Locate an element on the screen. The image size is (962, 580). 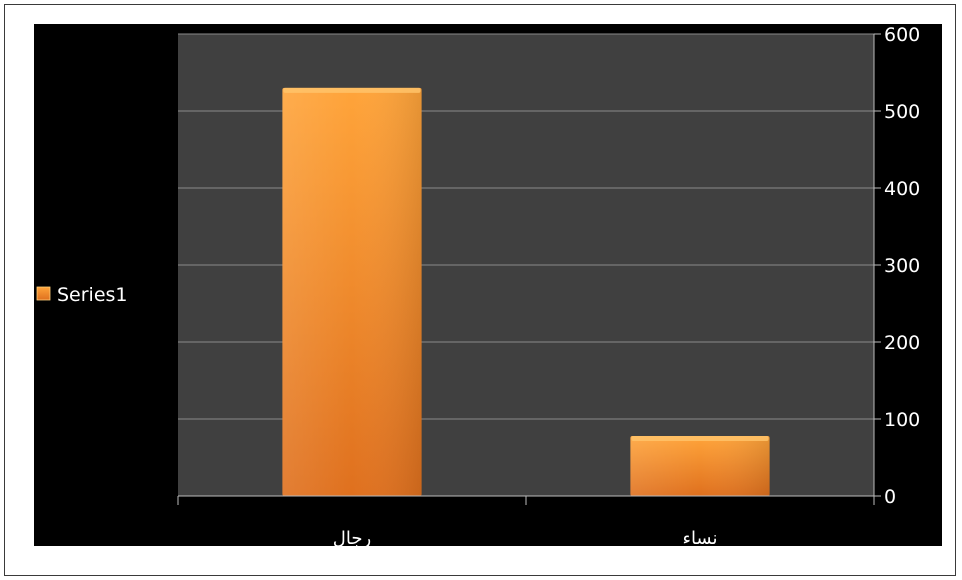
y-tick-label: 0 is located at coordinates (890, 497).